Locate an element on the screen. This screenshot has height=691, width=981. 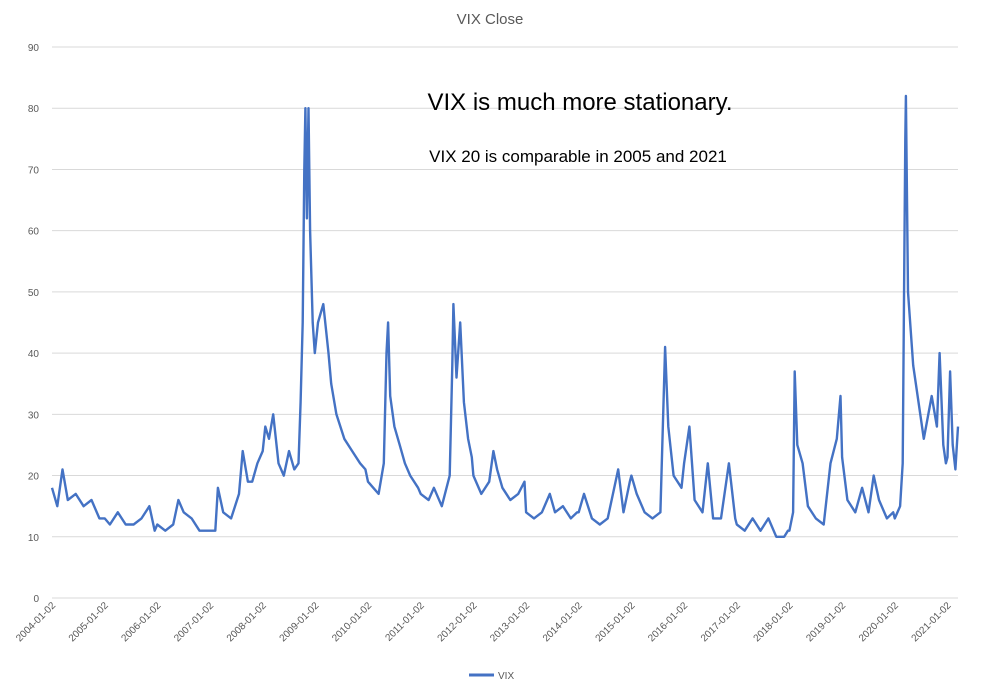
y-tick-label: 60 is located at coordinates (34, 232).